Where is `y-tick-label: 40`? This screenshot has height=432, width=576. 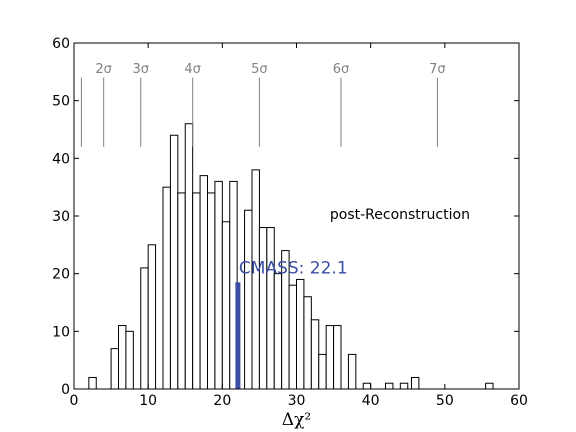 y-tick-label: 40 is located at coordinates (61, 159).